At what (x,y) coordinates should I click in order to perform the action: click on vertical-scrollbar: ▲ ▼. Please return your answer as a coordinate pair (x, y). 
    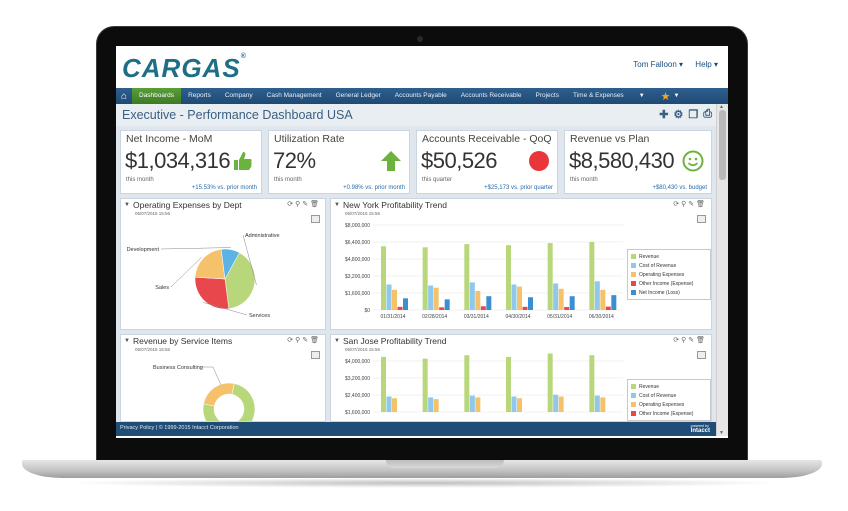
    Looking at the image, I should click on (722, 270).